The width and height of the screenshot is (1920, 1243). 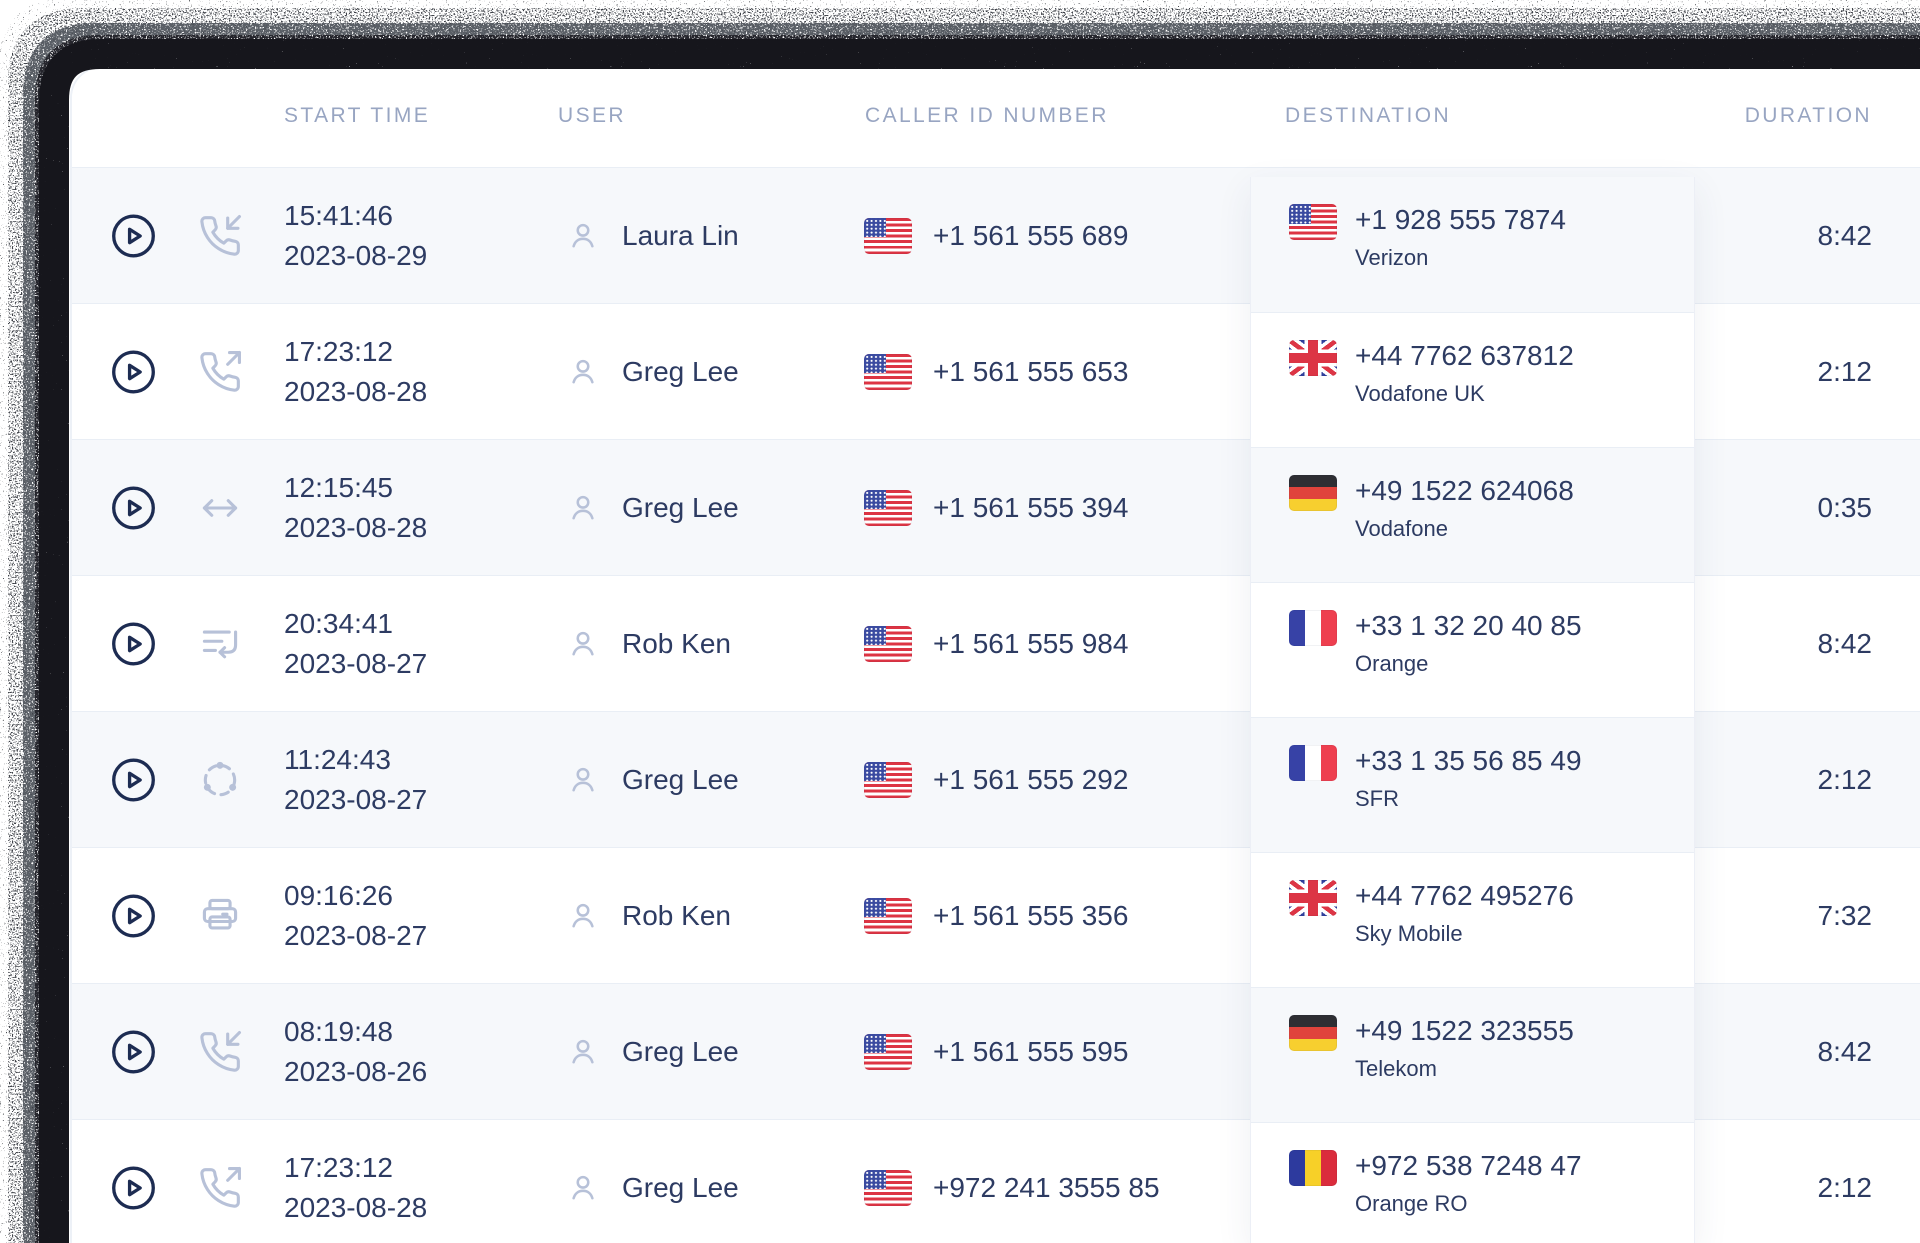 I want to click on conference-call-icon, so click(x=220, y=780).